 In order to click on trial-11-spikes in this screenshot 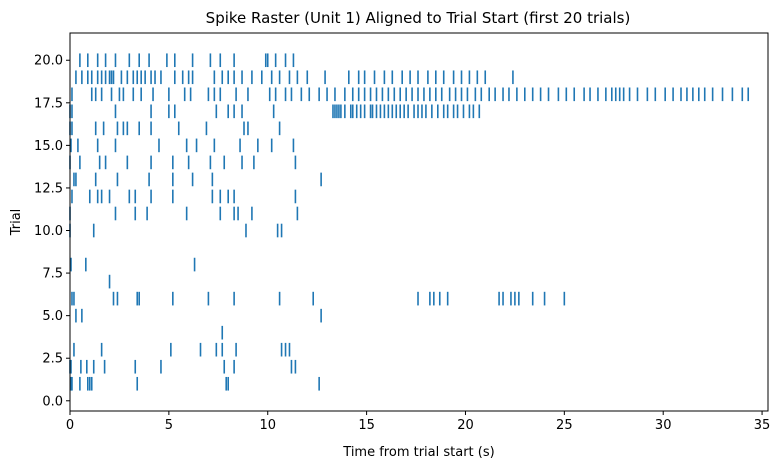, I will do `click(184, 213)`.